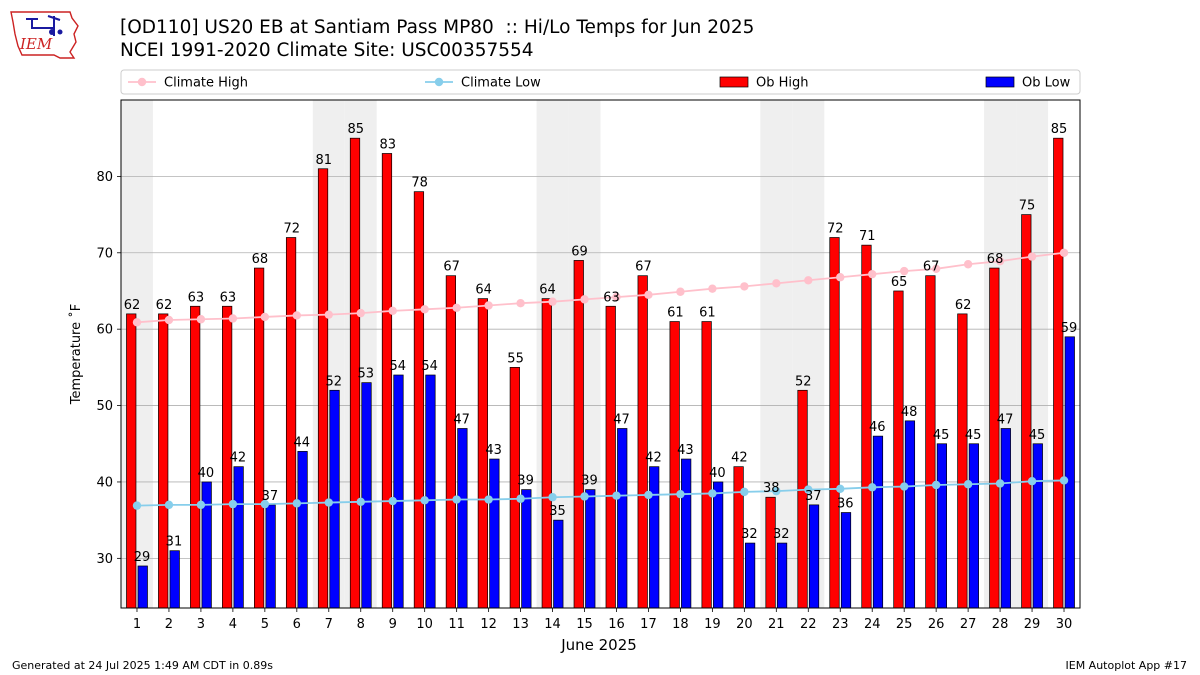 This screenshot has height=675, width=1200. What do you see at coordinates (803, 381) in the screenshot?
I see `label-ob-high: 52` at bounding box center [803, 381].